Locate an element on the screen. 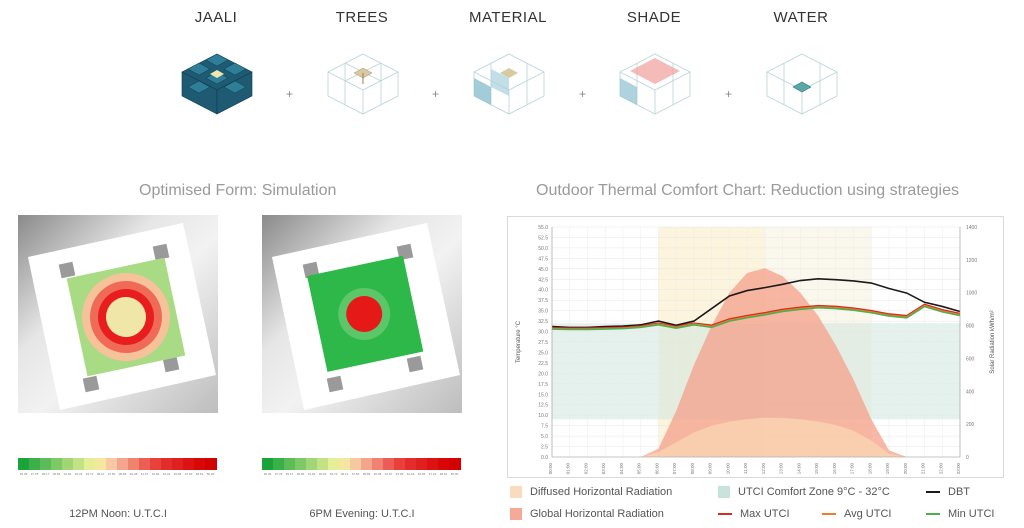 The image size is (1024, 528). y-axis-label: Temperature °C is located at coordinates (519, 341).